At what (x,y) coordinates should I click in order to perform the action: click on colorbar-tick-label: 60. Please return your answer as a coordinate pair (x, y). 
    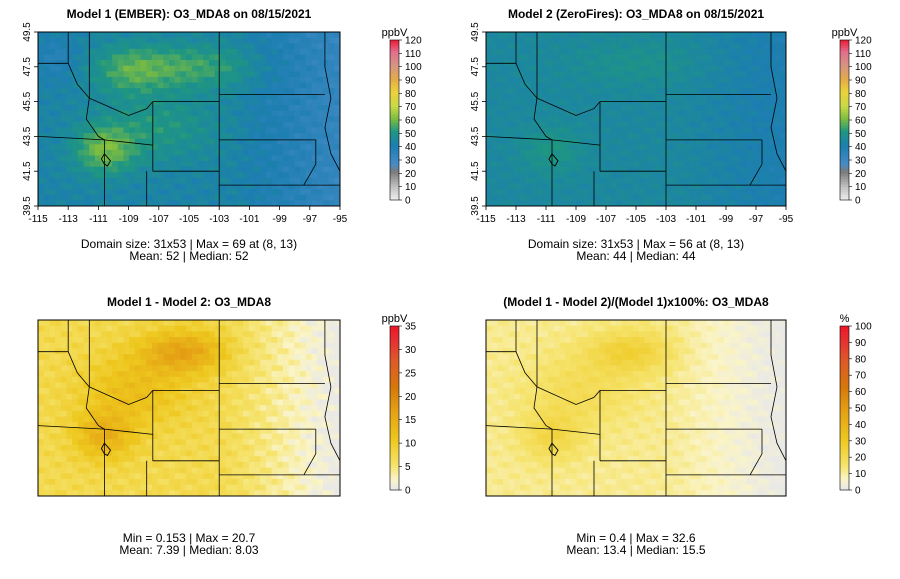
    Looking at the image, I should click on (861, 121).